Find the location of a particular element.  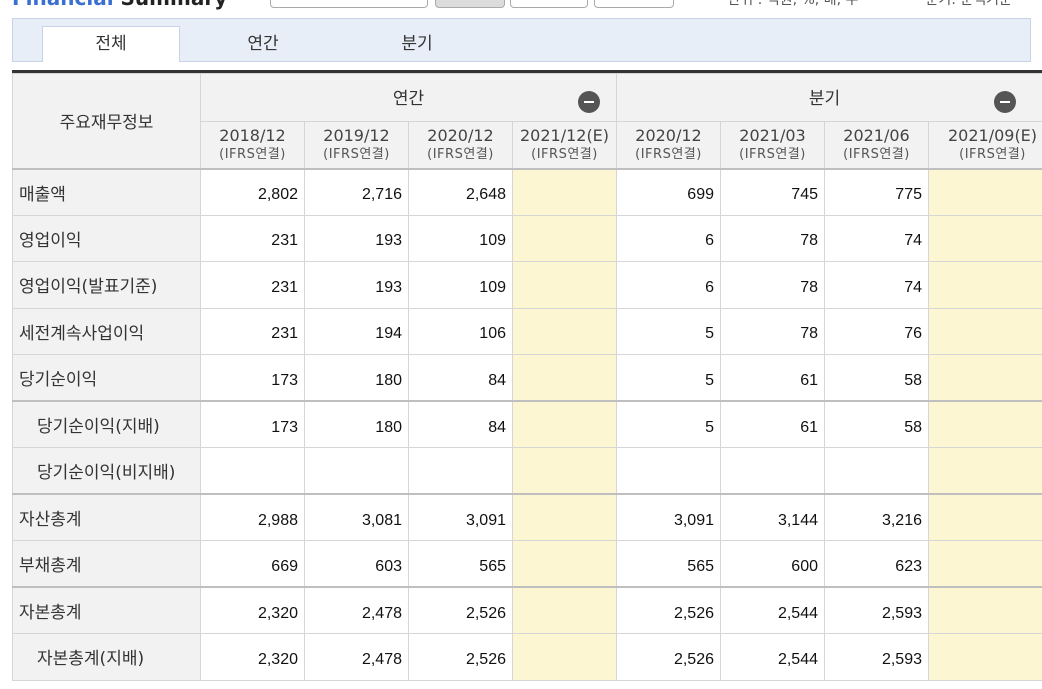

row-label: 당기순이익 is located at coordinates (106, 378).